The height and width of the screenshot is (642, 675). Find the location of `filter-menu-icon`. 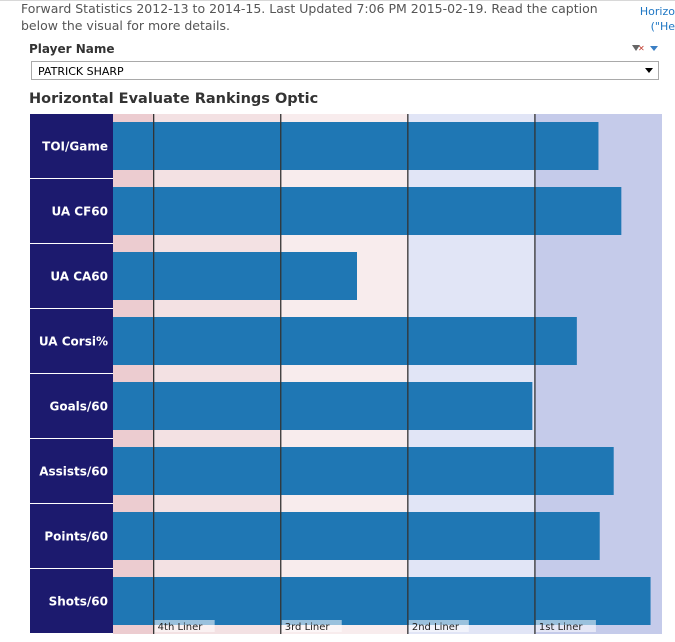

filter-menu-icon is located at coordinates (654, 48).